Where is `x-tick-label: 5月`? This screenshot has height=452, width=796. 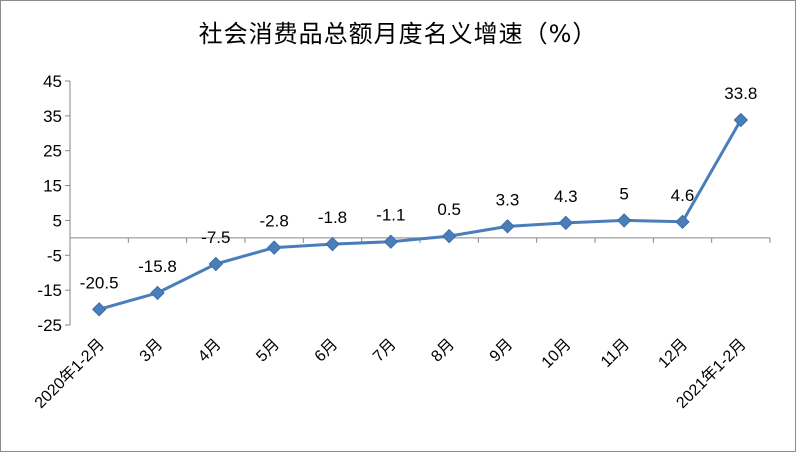 x-tick-label: 5月 is located at coordinates (268, 351).